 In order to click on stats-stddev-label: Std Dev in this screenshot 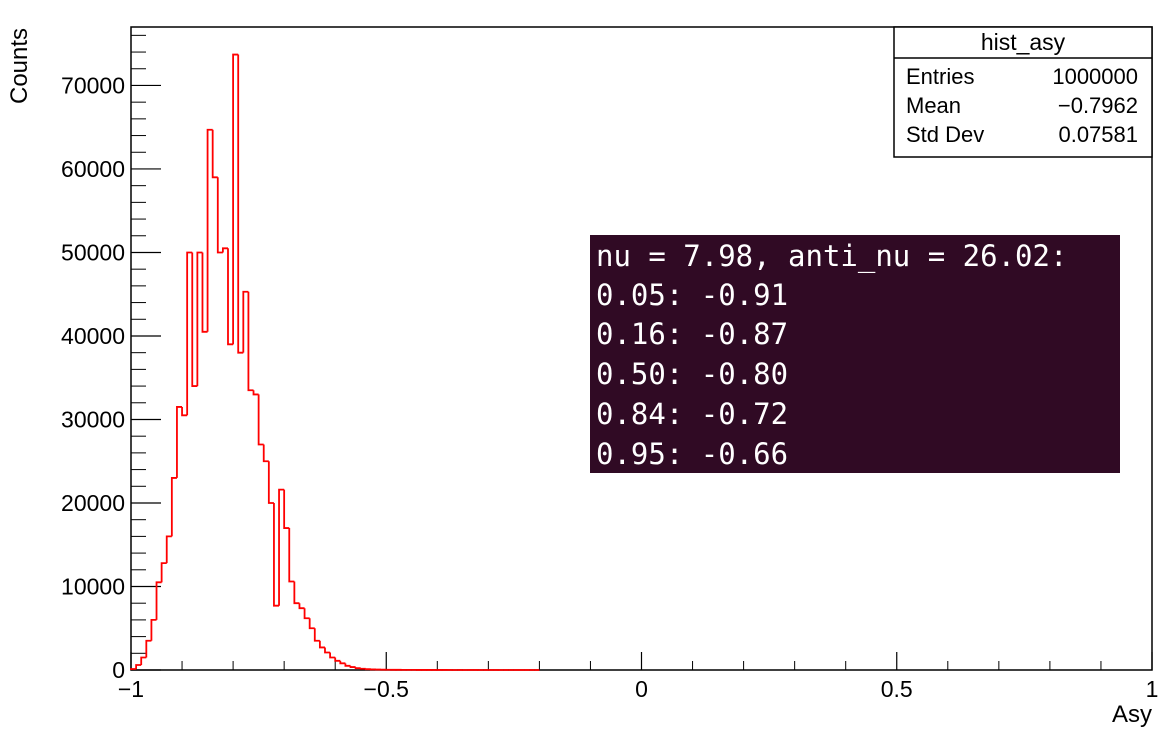, I will do `click(945, 134)`.